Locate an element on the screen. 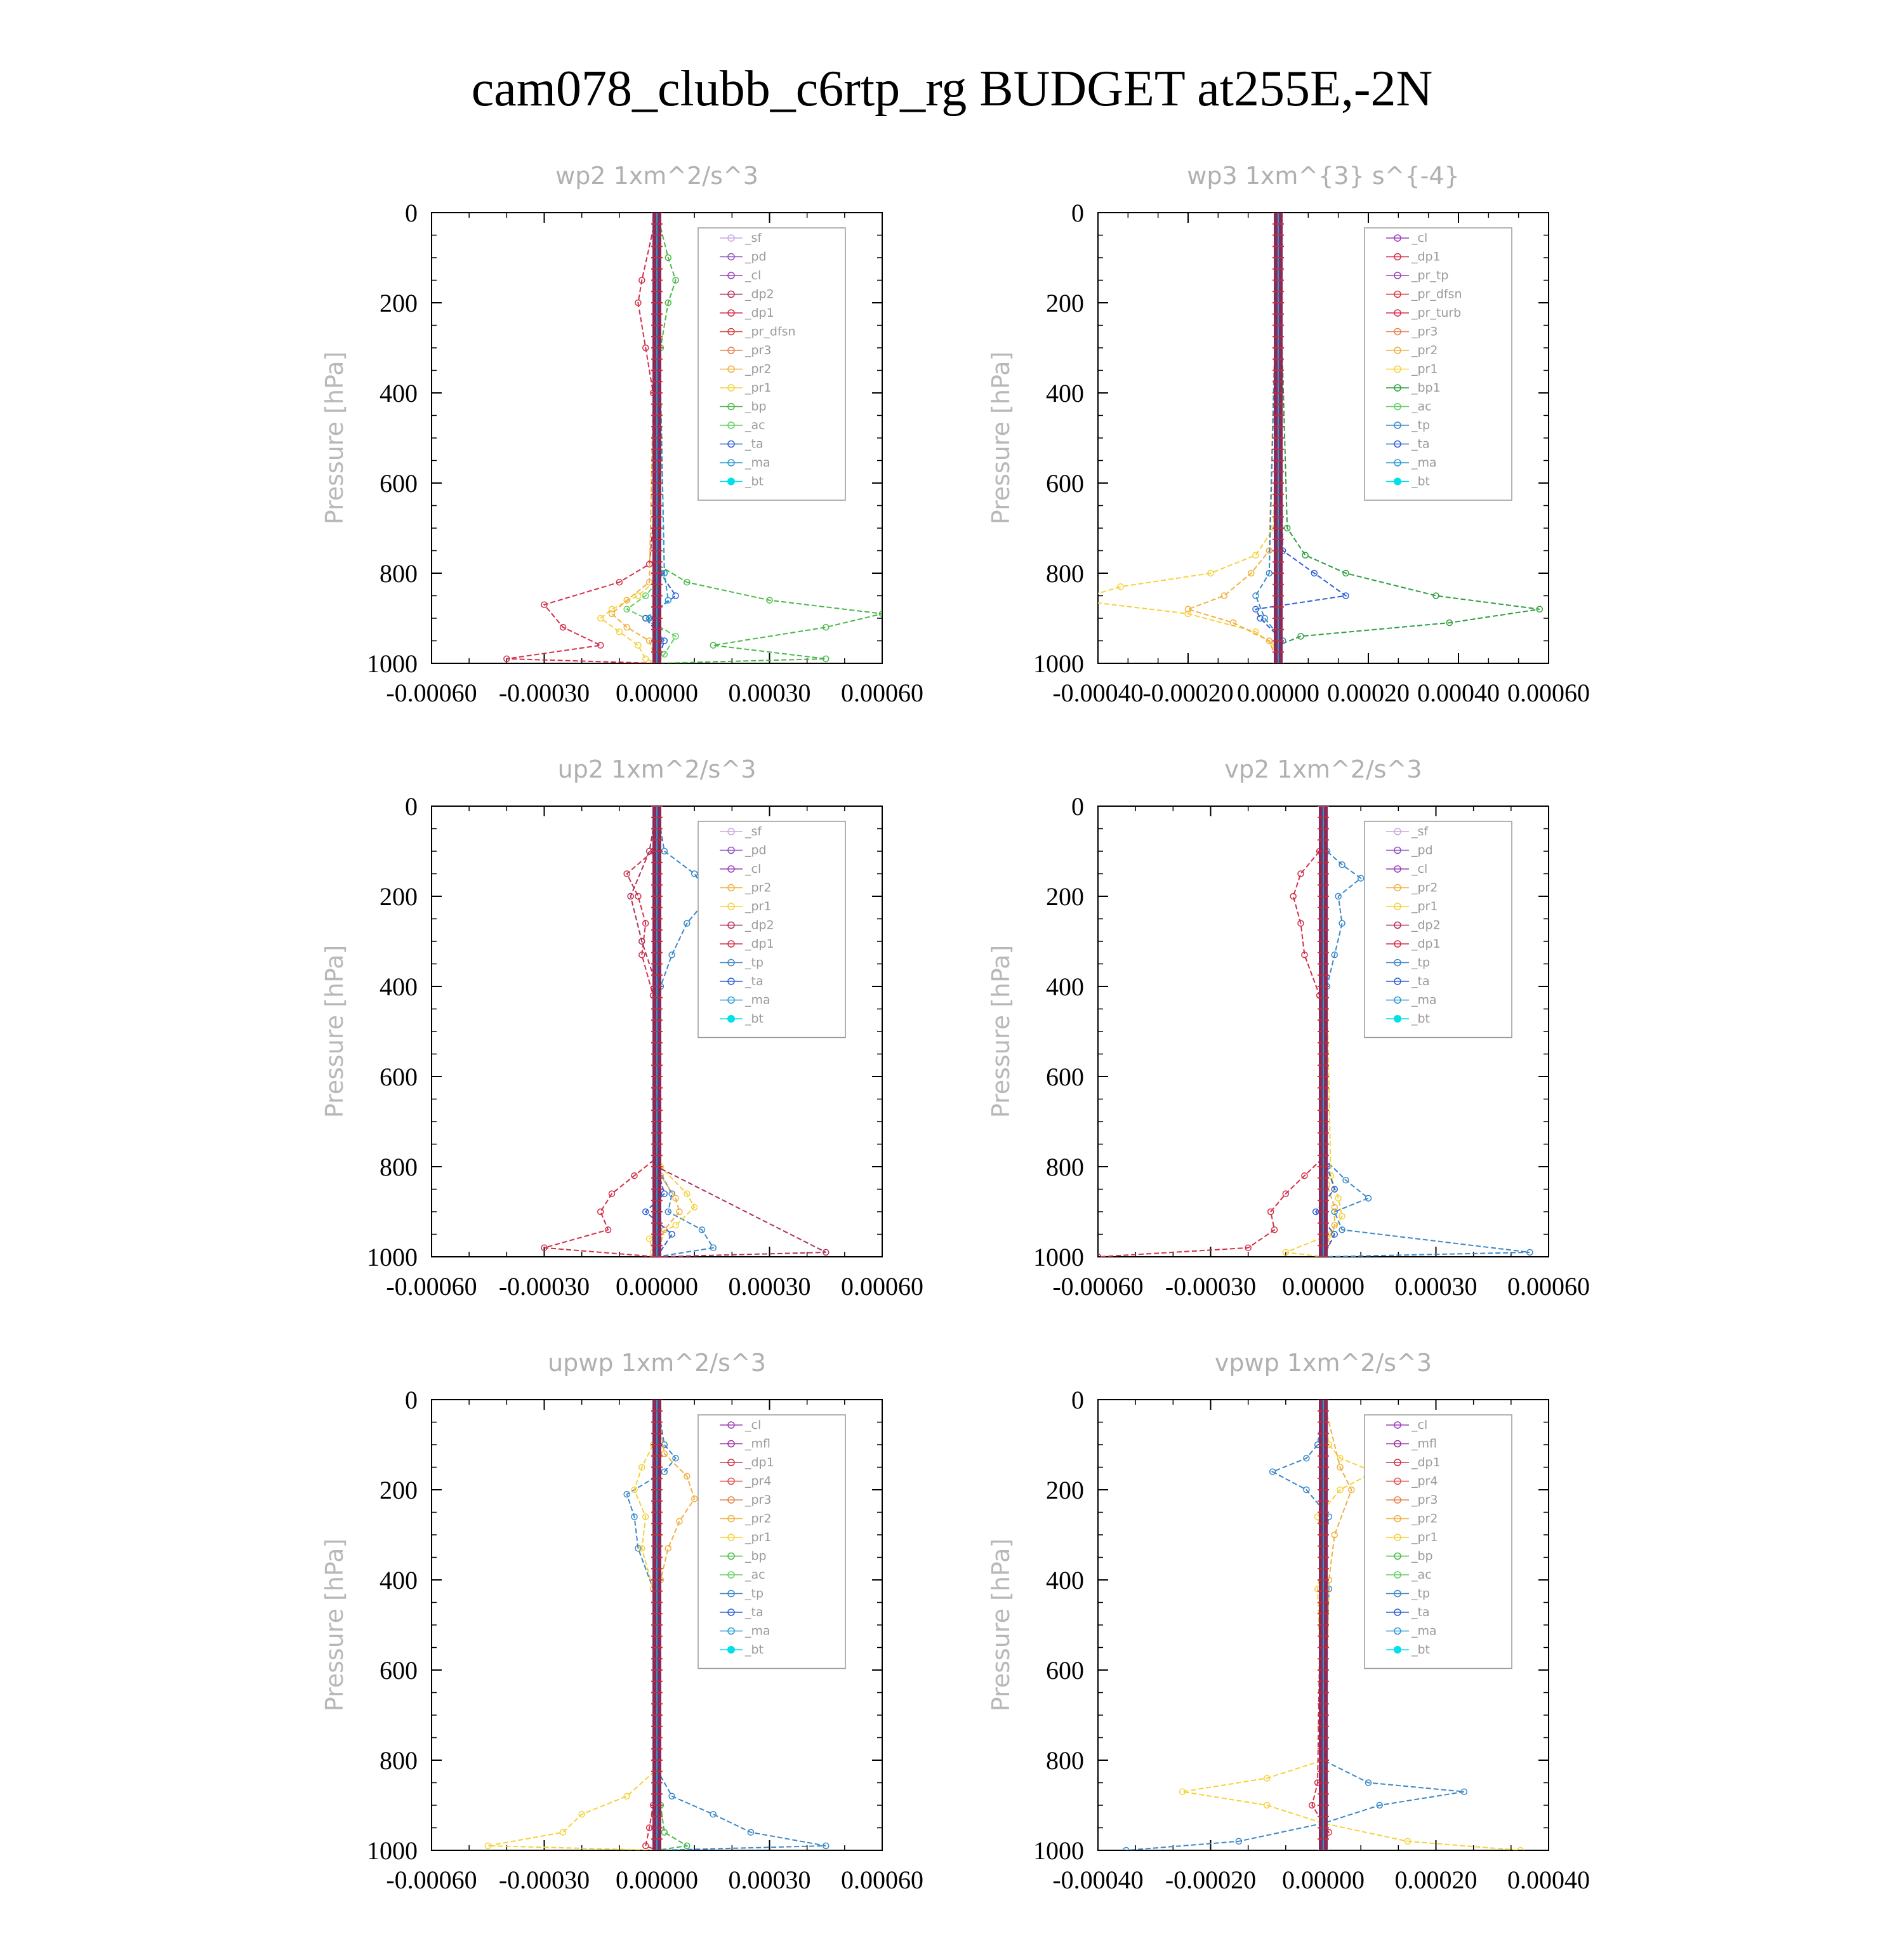 This screenshot has width=1904, height=1936. x-tick-label: 0.00030 is located at coordinates (770, 693).